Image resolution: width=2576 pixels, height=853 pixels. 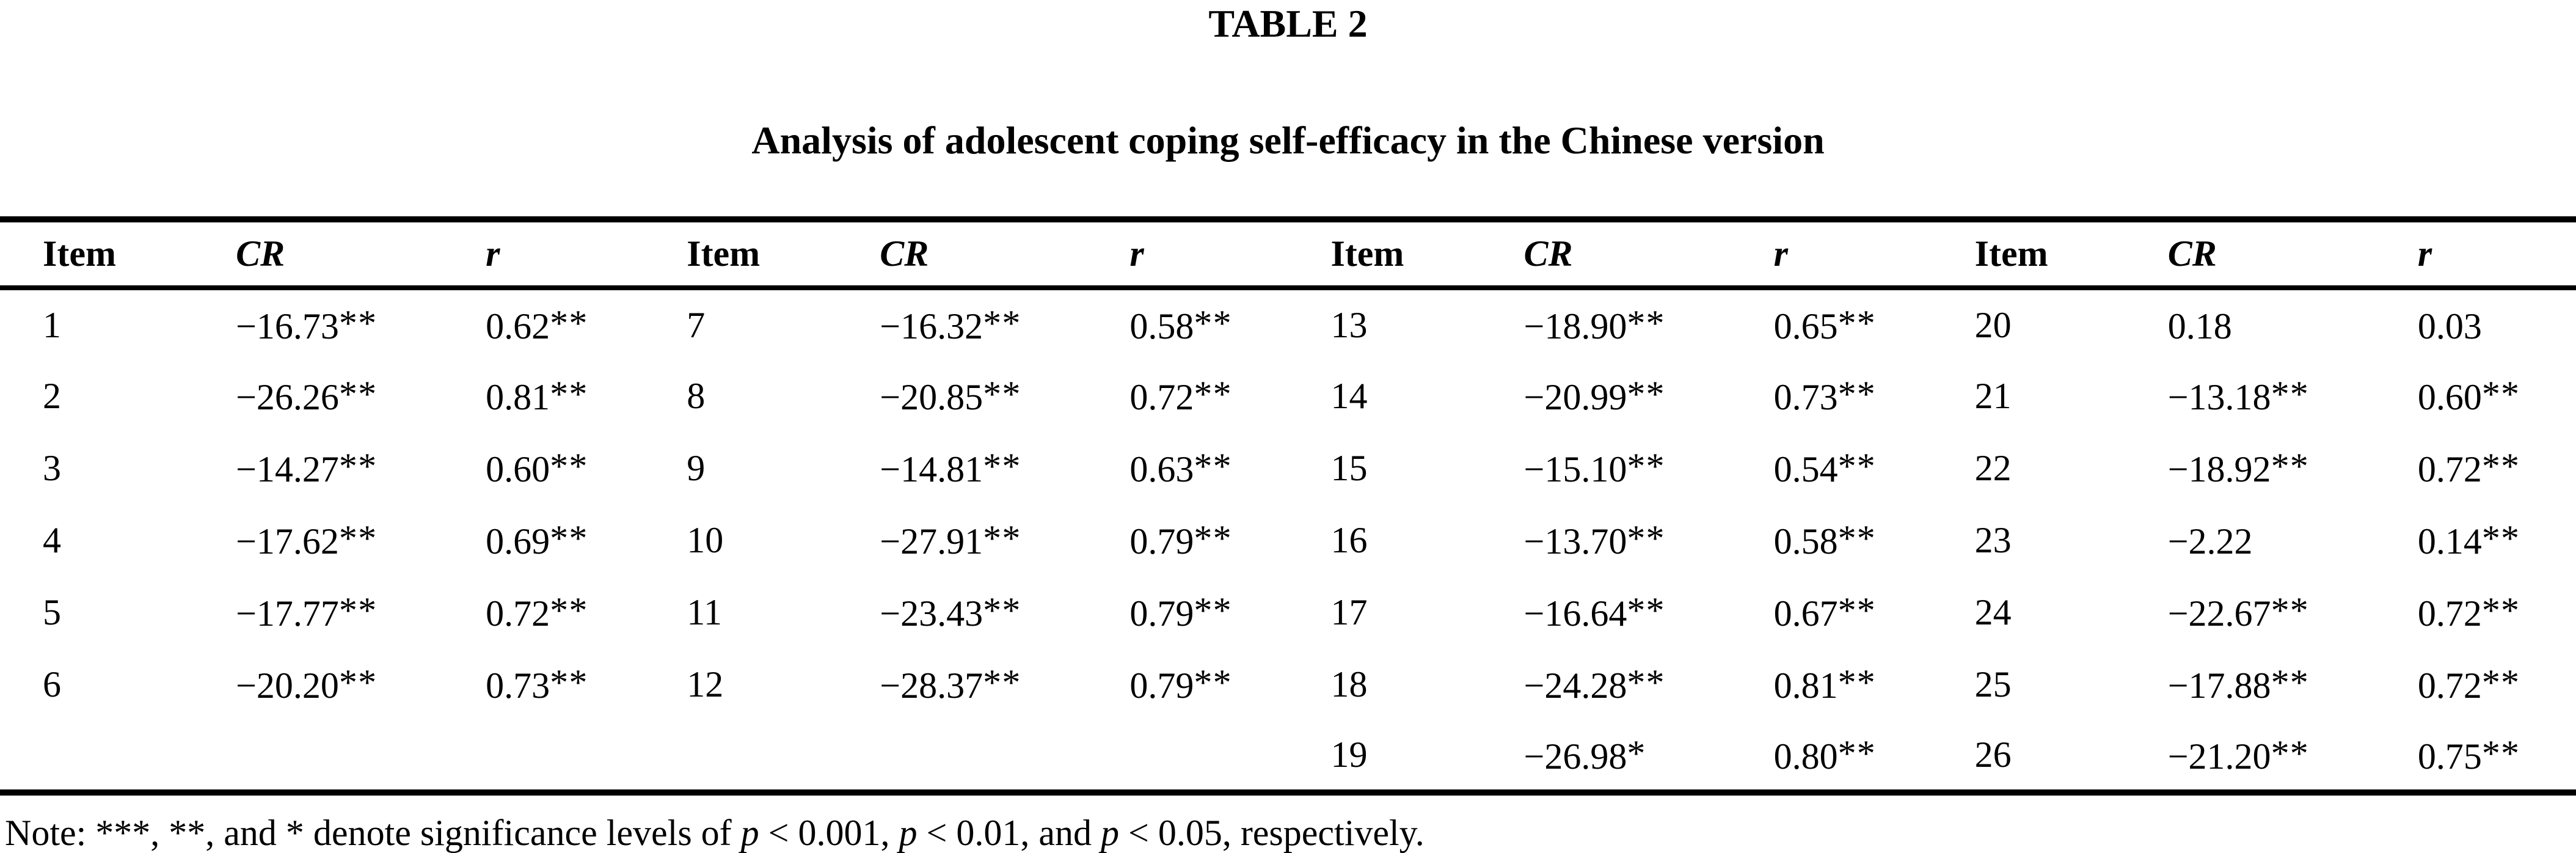 I want to click on cell-cr: −18.90**, so click(x=1606, y=324).